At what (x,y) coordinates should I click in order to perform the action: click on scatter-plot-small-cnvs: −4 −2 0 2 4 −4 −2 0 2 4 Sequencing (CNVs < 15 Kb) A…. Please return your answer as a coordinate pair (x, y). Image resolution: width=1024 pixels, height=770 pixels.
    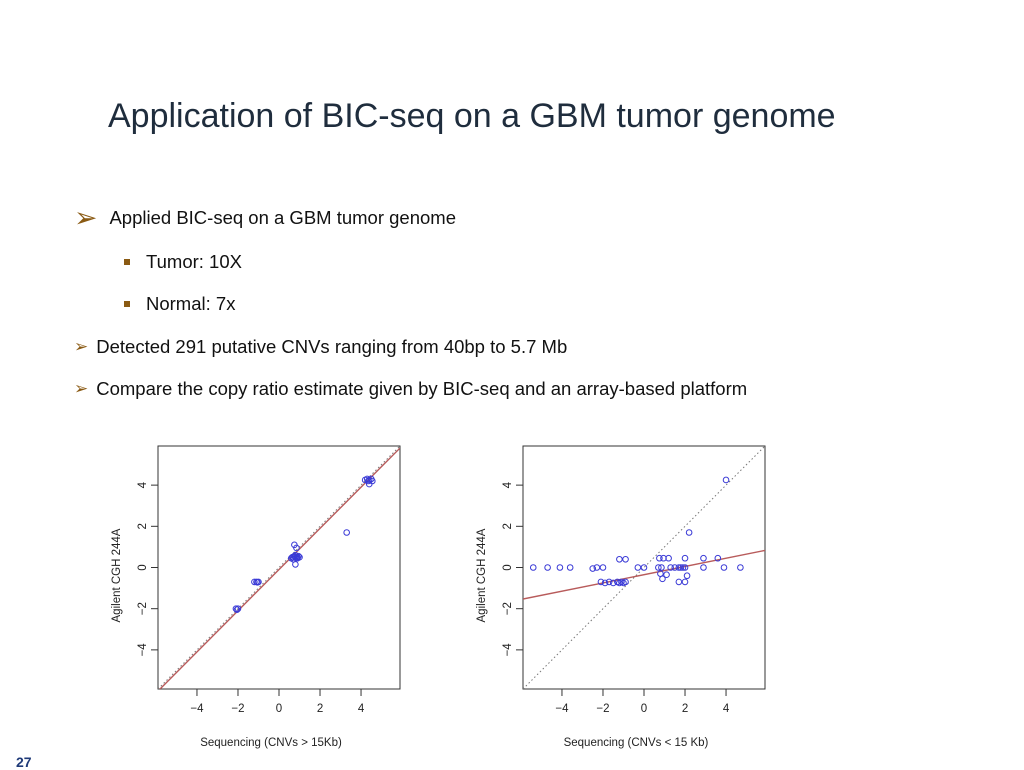
    Looking at the image, I should click on (621, 597).